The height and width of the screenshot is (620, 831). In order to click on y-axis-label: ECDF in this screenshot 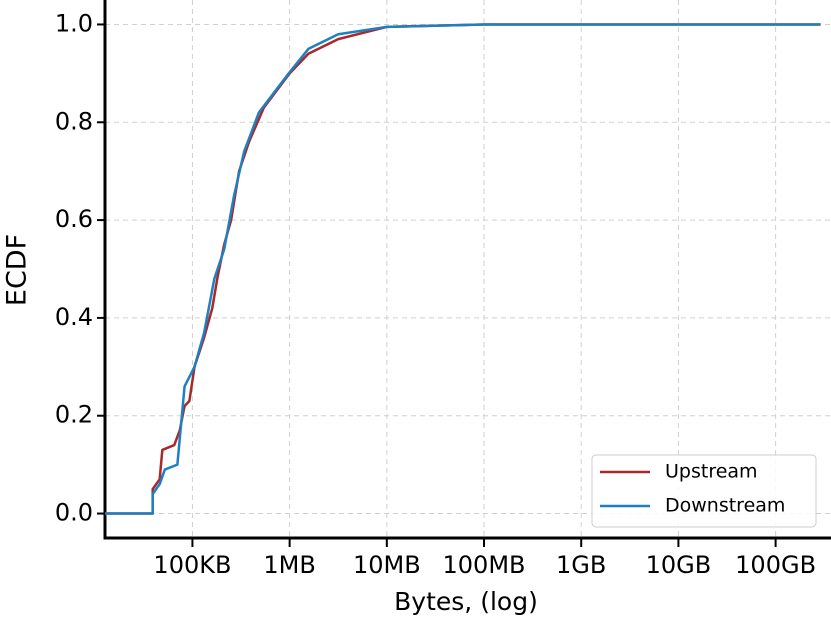, I will do `click(17, 270)`.